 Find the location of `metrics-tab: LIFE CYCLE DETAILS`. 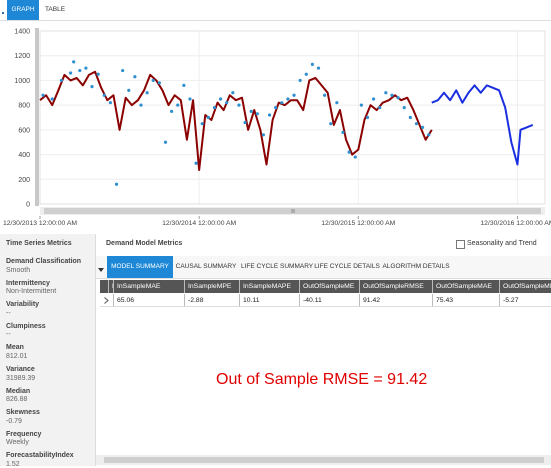

metrics-tab: LIFE CYCLE DETAILS is located at coordinates (347, 266).